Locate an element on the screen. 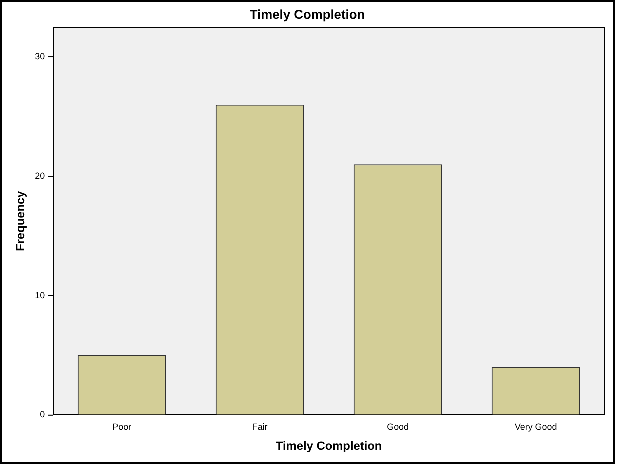 This screenshot has height=468, width=619. x-tick-label: Good is located at coordinates (398, 427).